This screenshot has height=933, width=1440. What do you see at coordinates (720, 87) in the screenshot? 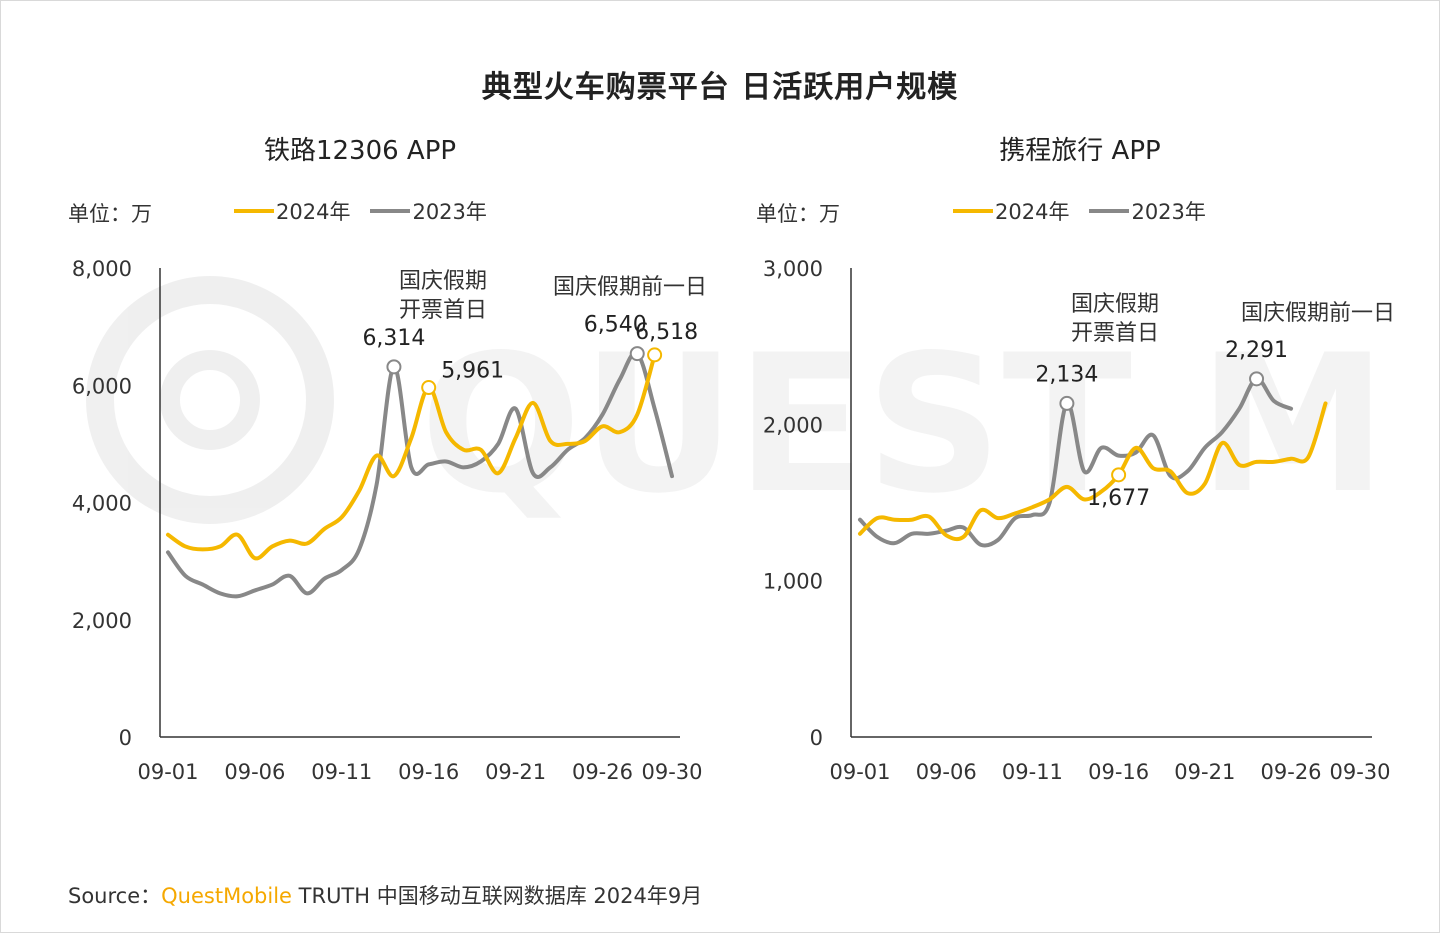
I see `page-title: 典型火车购票平台 日活跃用户规模` at bounding box center [720, 87].